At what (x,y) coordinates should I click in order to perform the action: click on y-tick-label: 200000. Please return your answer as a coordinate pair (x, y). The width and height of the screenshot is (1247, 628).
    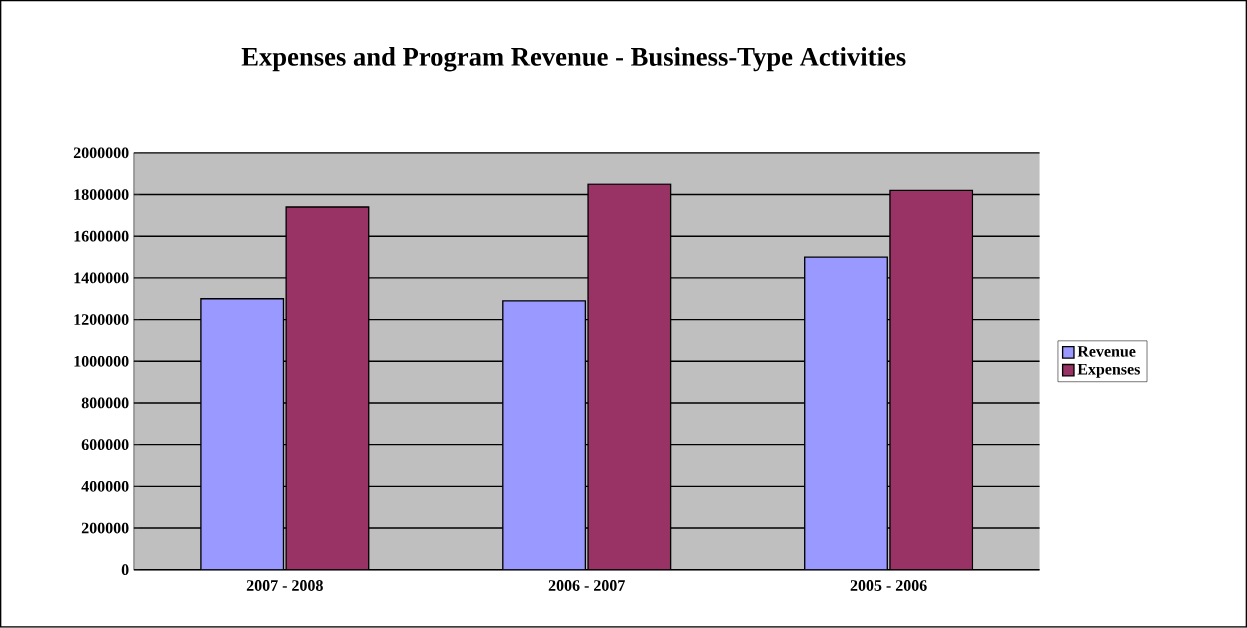
    Looking at the image, I should click on (105, 528).